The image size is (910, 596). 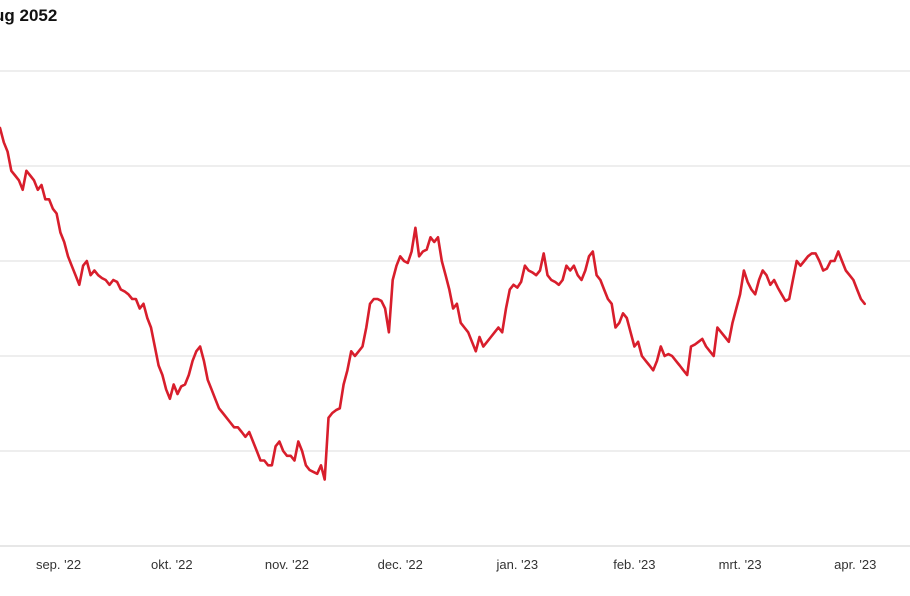 I want to click on x-tick-label: dec. '22, so click(x=400, y=564).